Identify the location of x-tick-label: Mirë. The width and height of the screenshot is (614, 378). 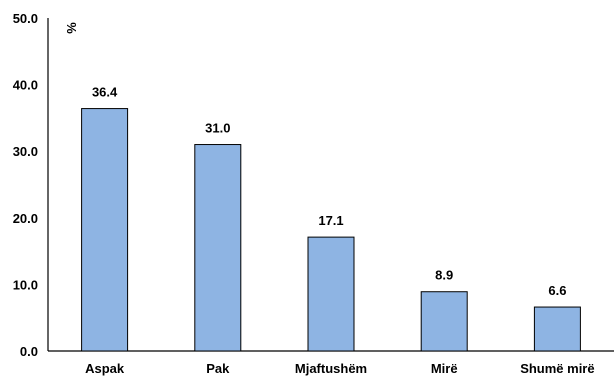
(444, 368).